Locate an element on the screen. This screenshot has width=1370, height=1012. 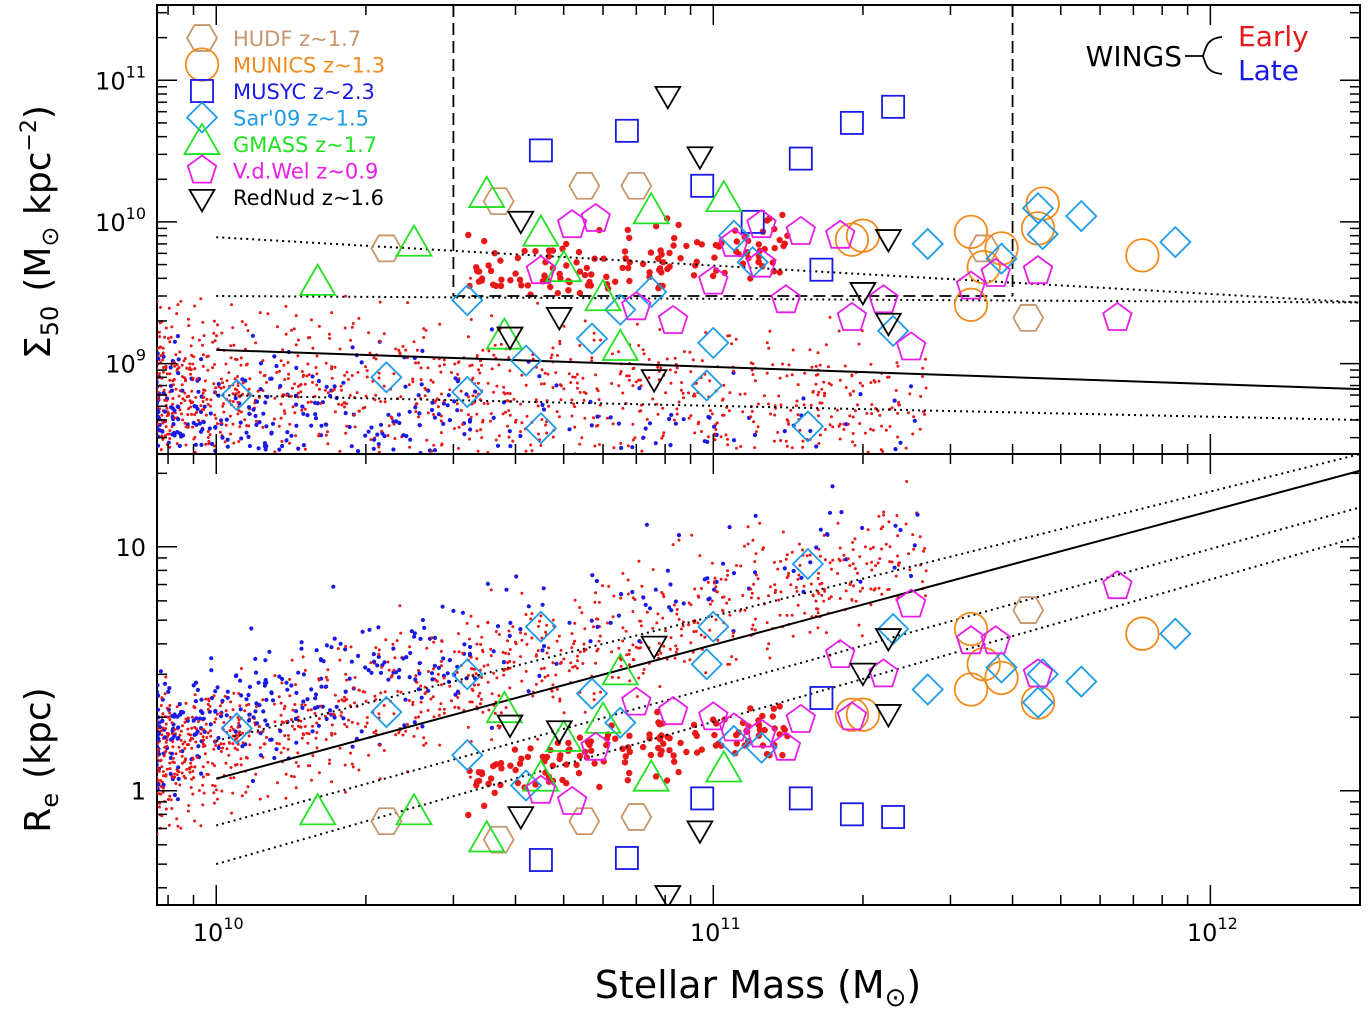
legend-marker-triangle is located at coordinates (202, 138).